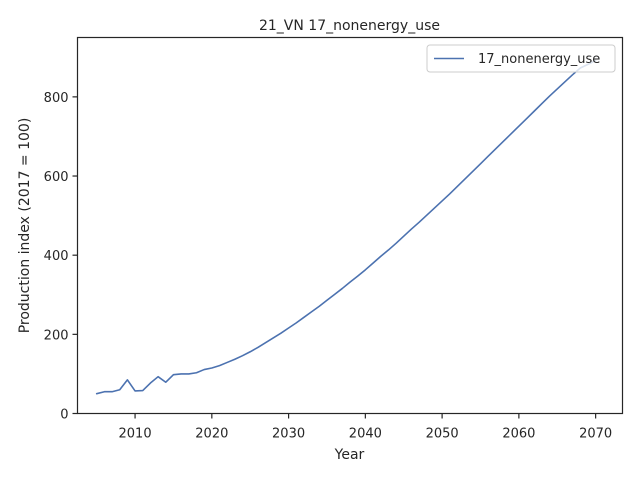 The width and height of the screenshot is (640, 480). Describe the element at coordinates (365, 434) in the screenshot. I see `x-tick-label: 2040` at that location.